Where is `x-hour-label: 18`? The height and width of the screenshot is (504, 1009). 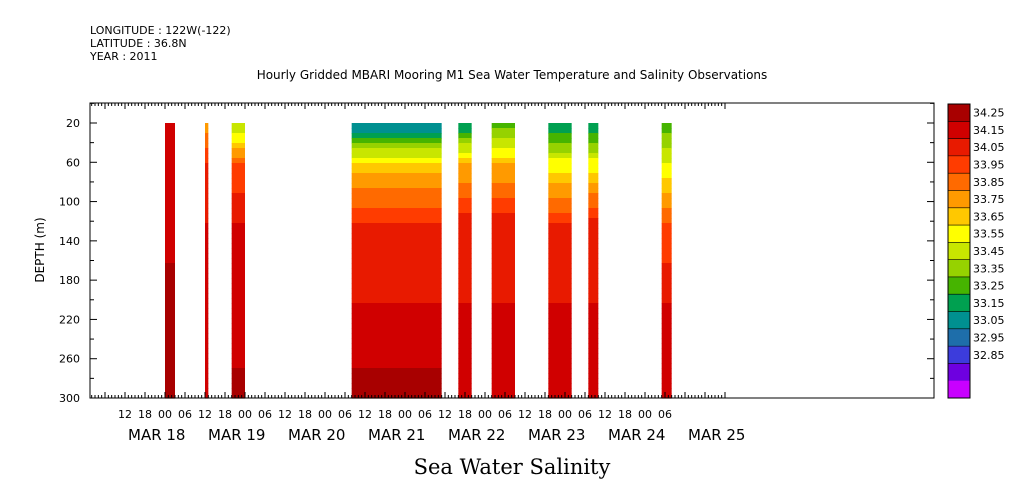
x-hour-label: 18 is located at coordinates (625, 414).